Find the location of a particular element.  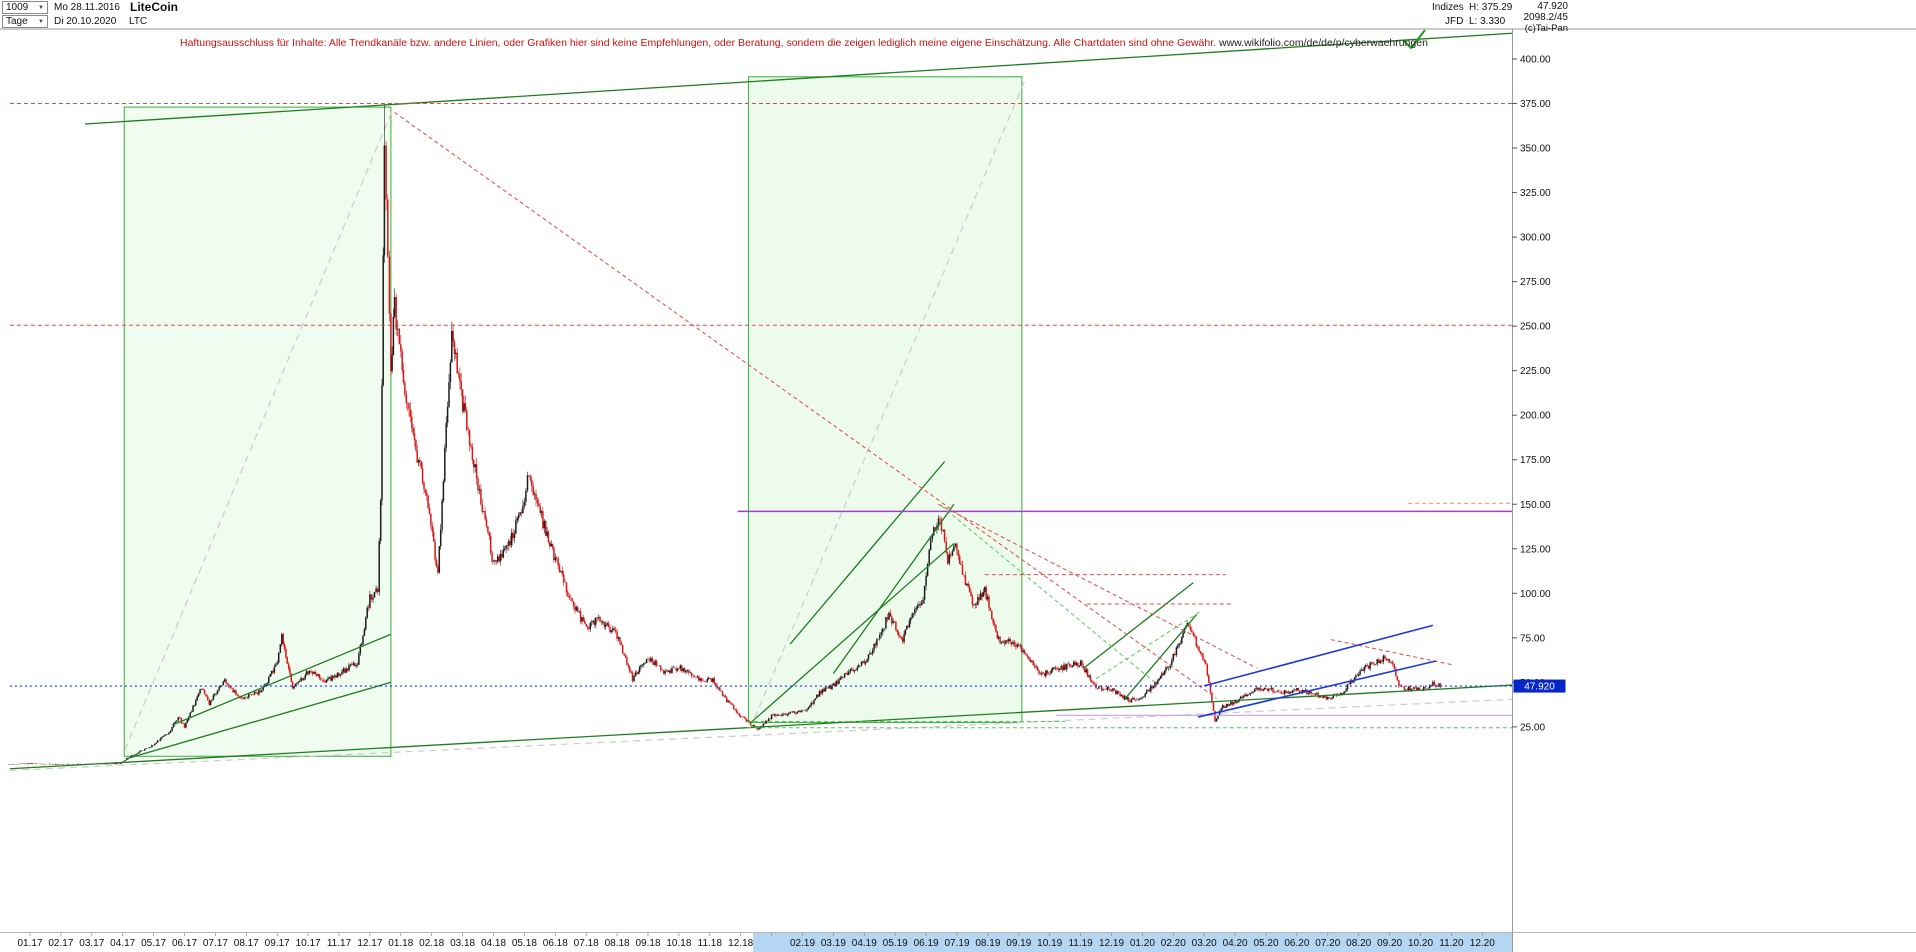

x-axis-label: 04.17 is located at coordinates (122, 943).